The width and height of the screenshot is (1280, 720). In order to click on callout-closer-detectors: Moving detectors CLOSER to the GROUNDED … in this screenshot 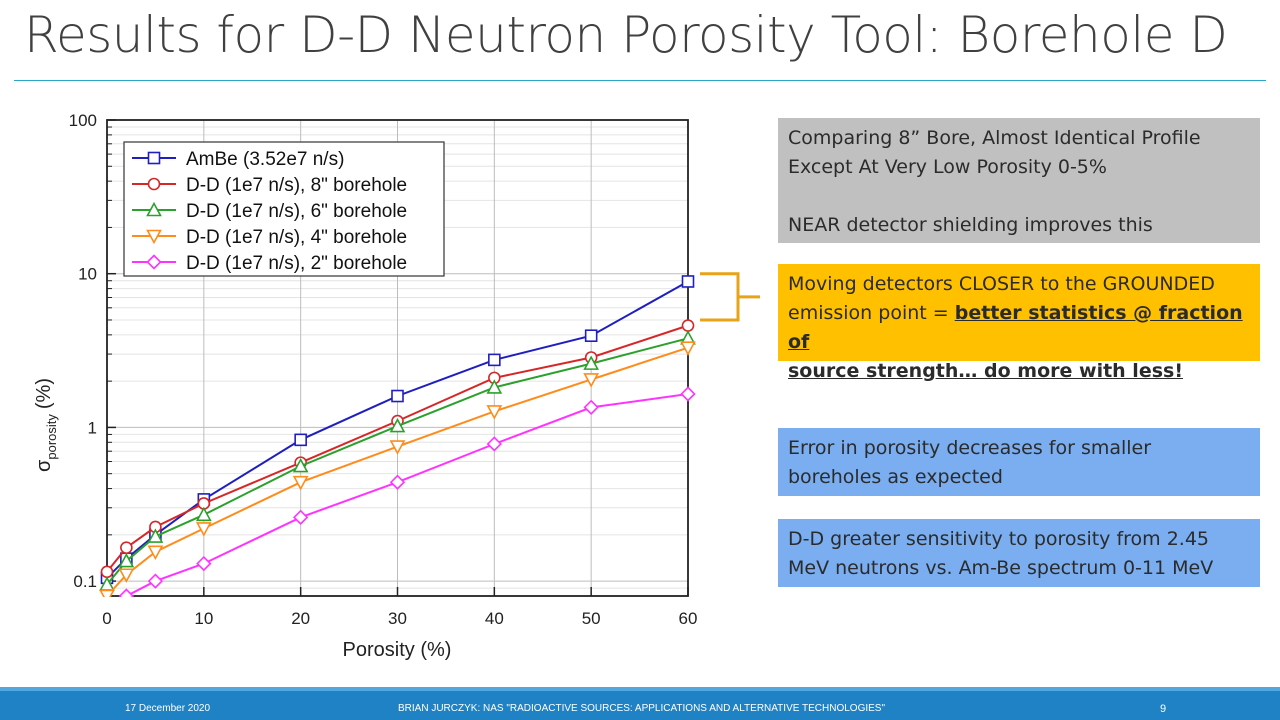, I will do `click(1019, 323)`.